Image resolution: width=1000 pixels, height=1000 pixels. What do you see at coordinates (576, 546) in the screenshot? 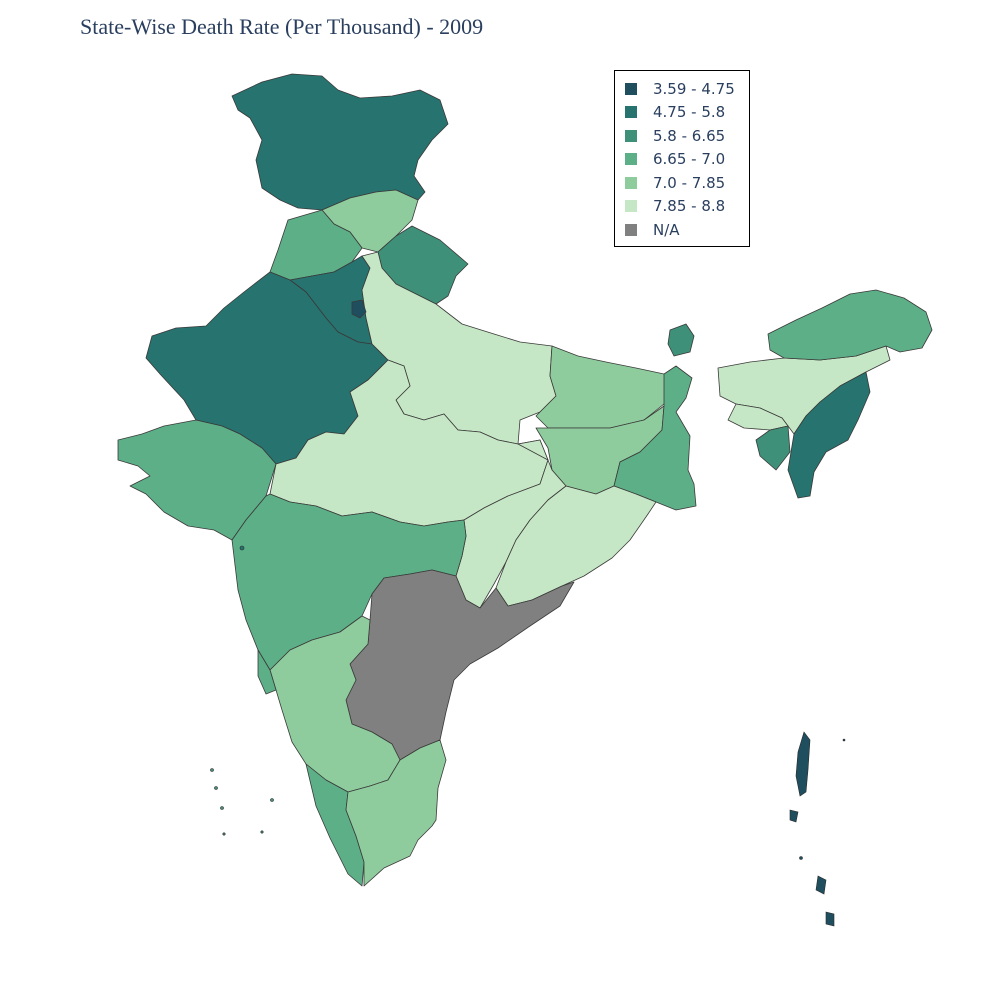
I see `state-odisha` at bounding box center [576, 546].